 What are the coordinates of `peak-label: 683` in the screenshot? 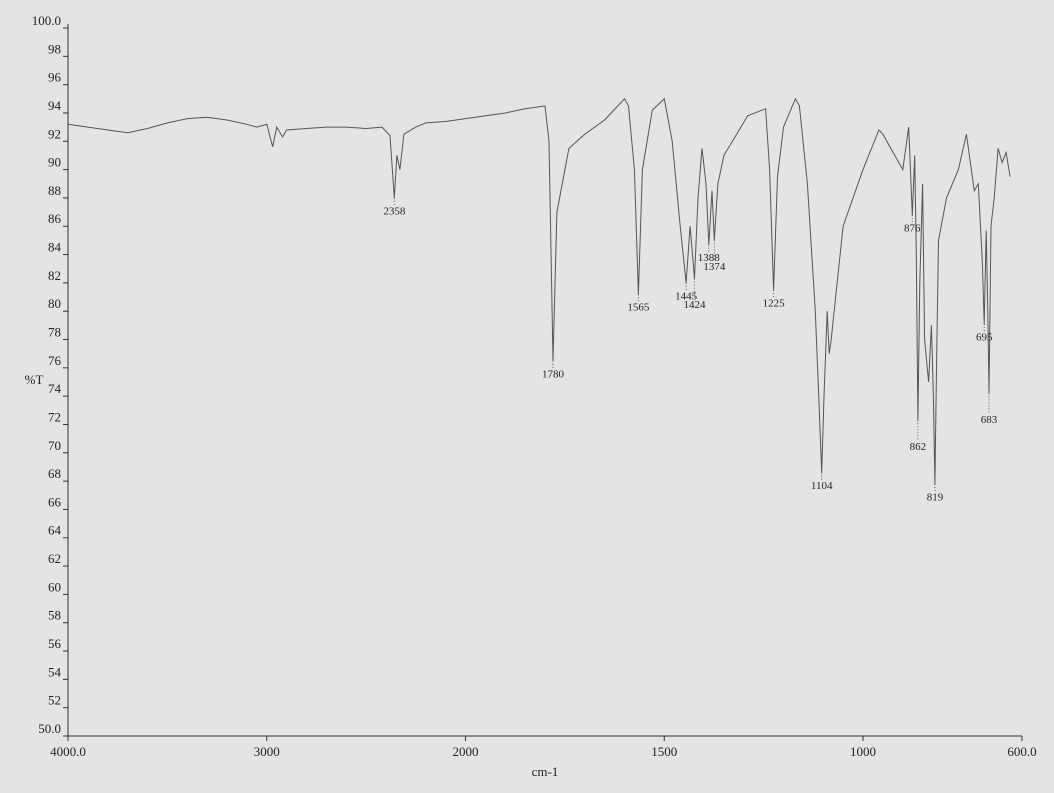 It's located at (989, 420).